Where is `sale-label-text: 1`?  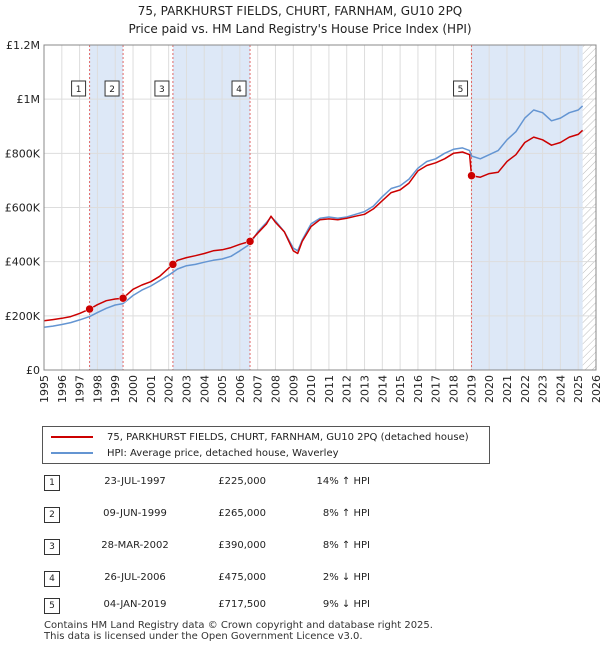 sale-label-text: 1 is located at coordinates (79, 90).